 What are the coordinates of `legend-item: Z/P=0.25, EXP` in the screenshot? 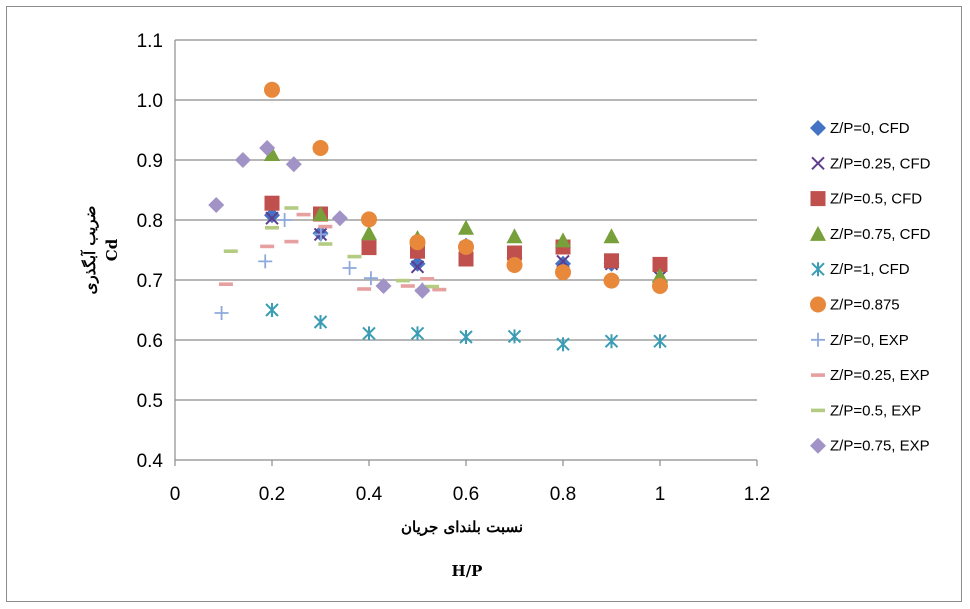 It's located at (870, 375).